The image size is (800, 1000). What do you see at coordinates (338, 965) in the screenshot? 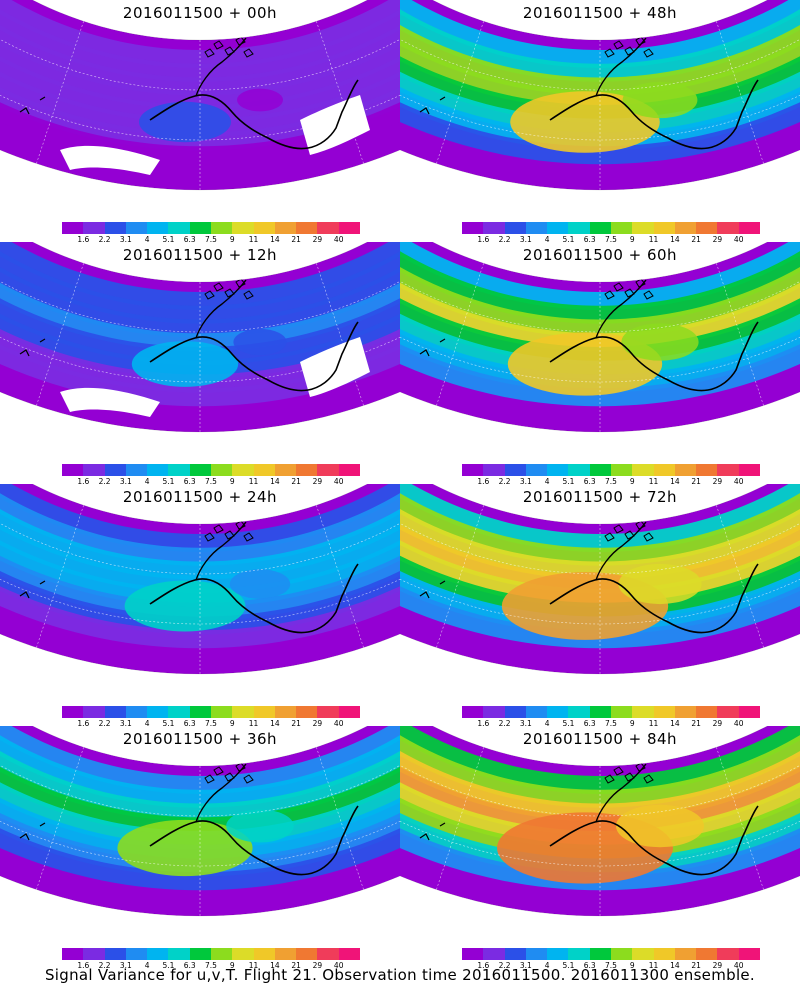
I see `colorbar-tick-label: 40` at bounding box center [338, 965].